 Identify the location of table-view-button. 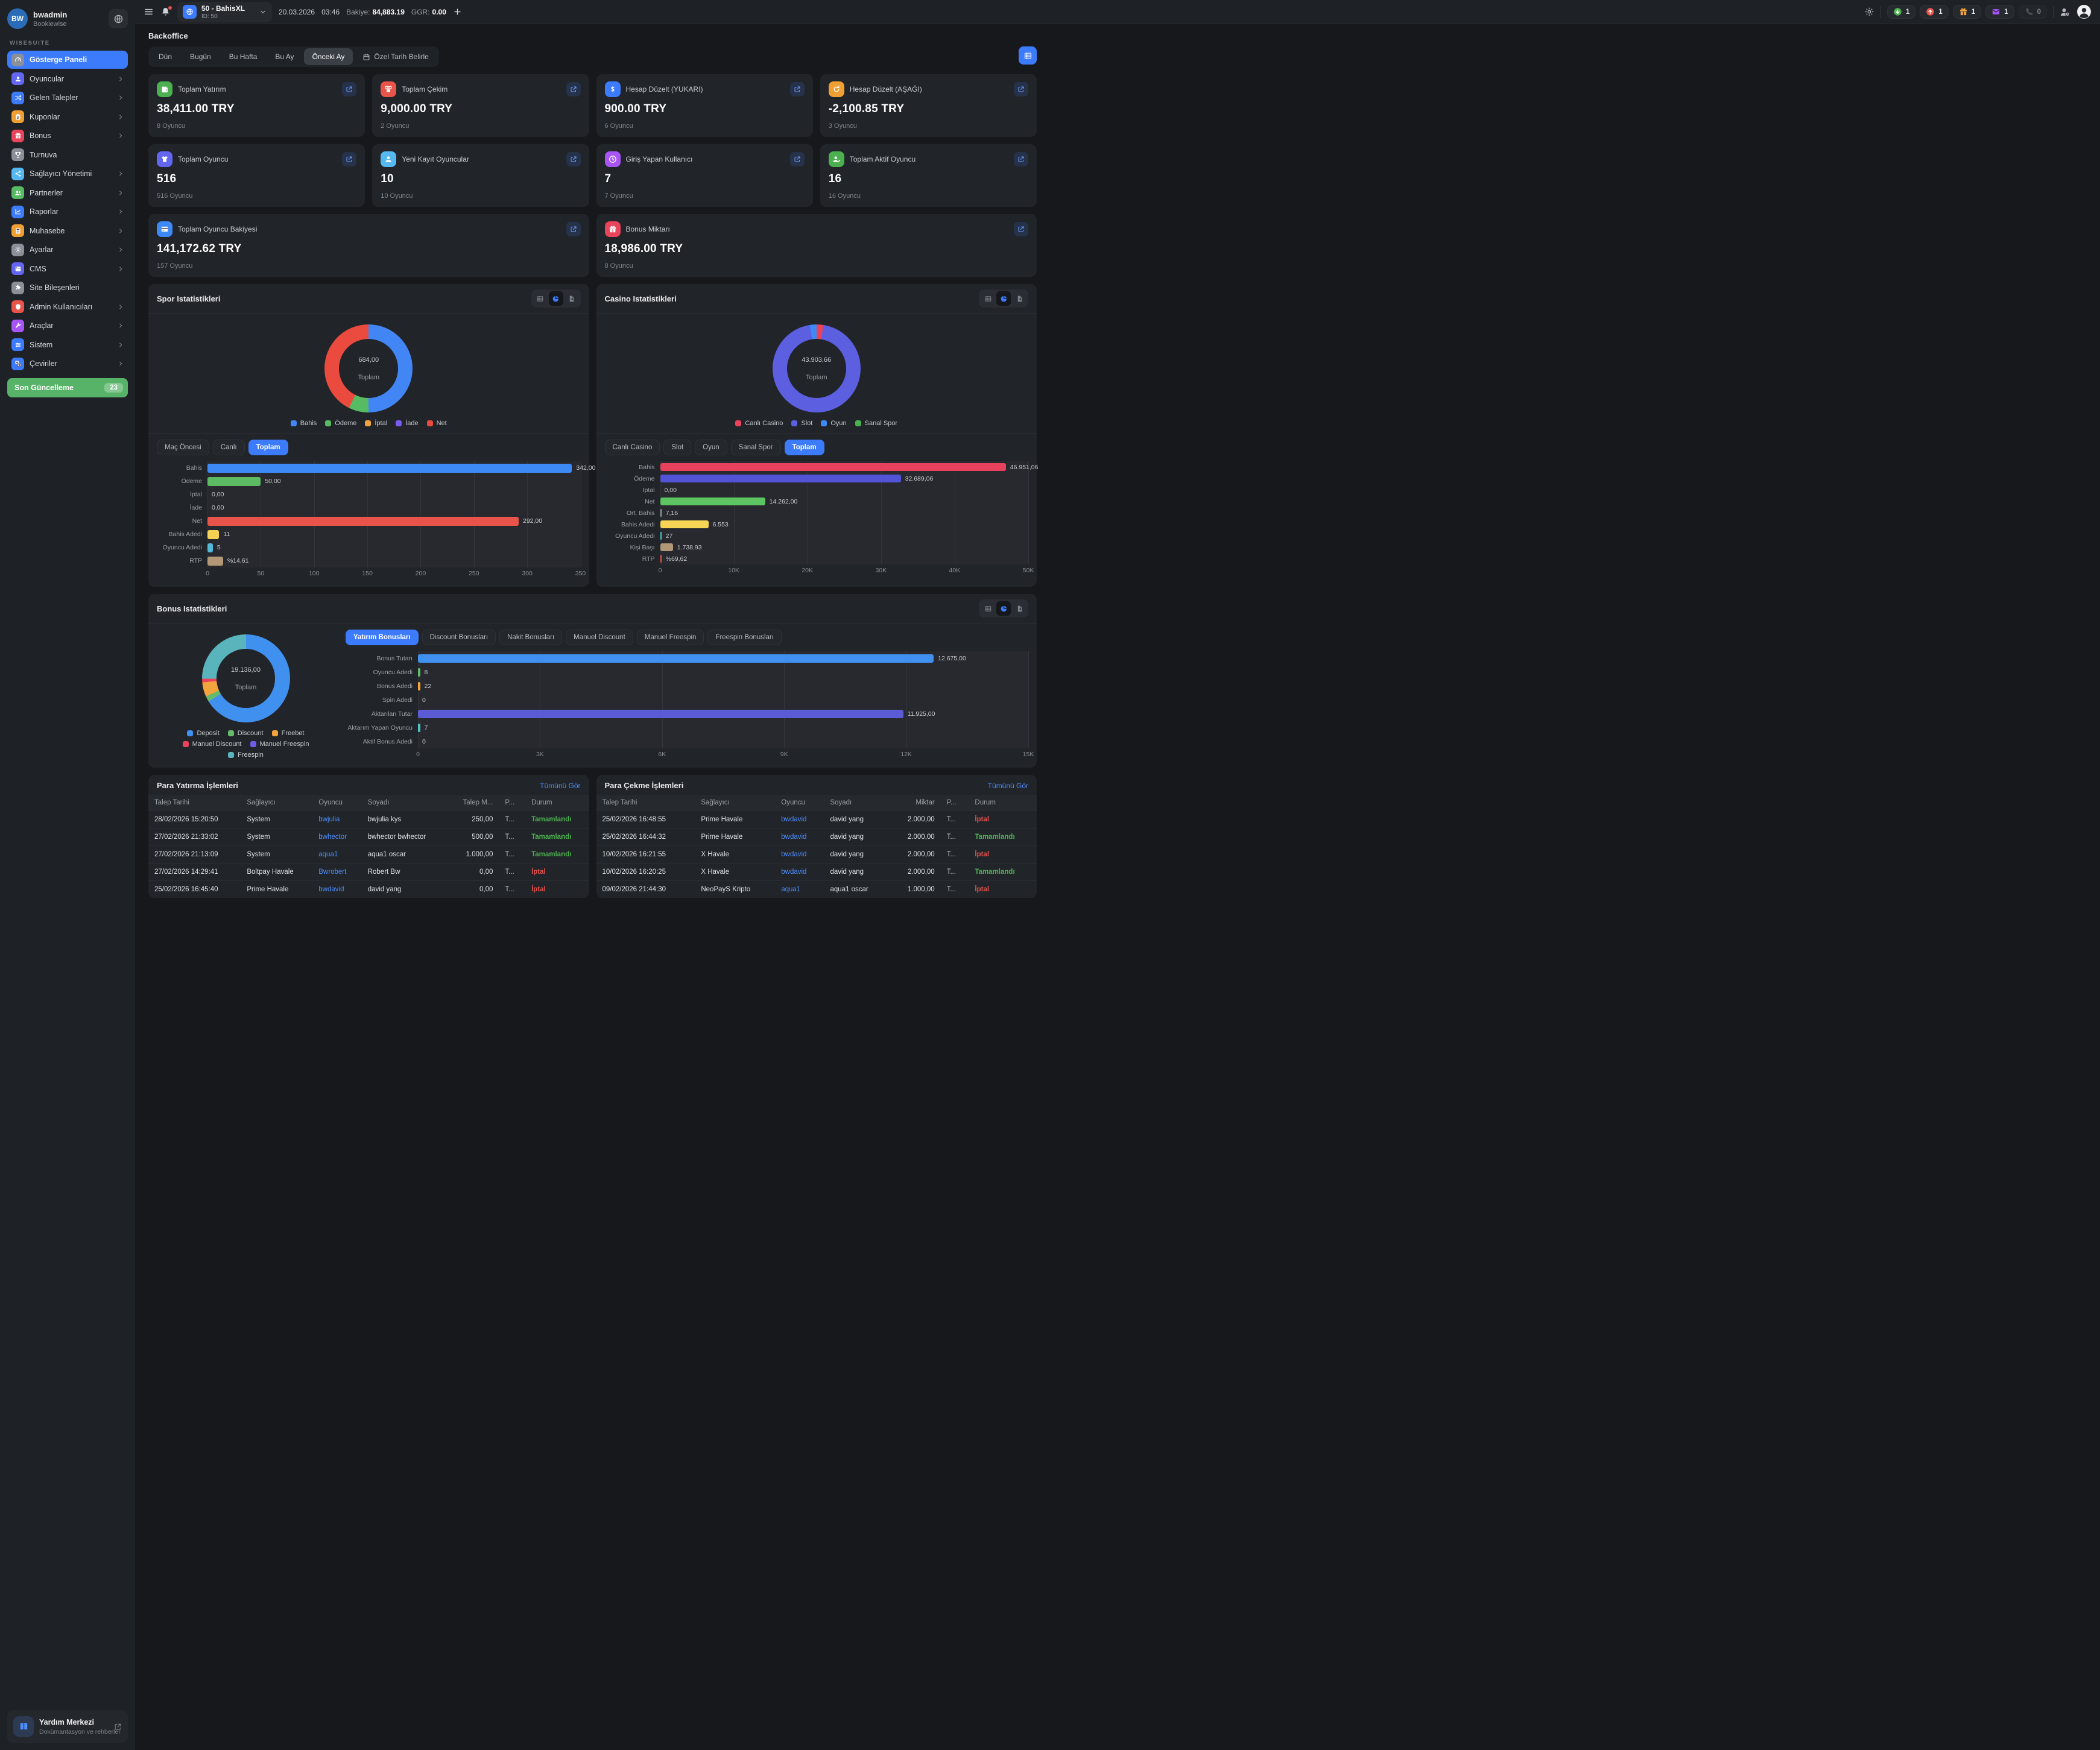
(1028, 55).